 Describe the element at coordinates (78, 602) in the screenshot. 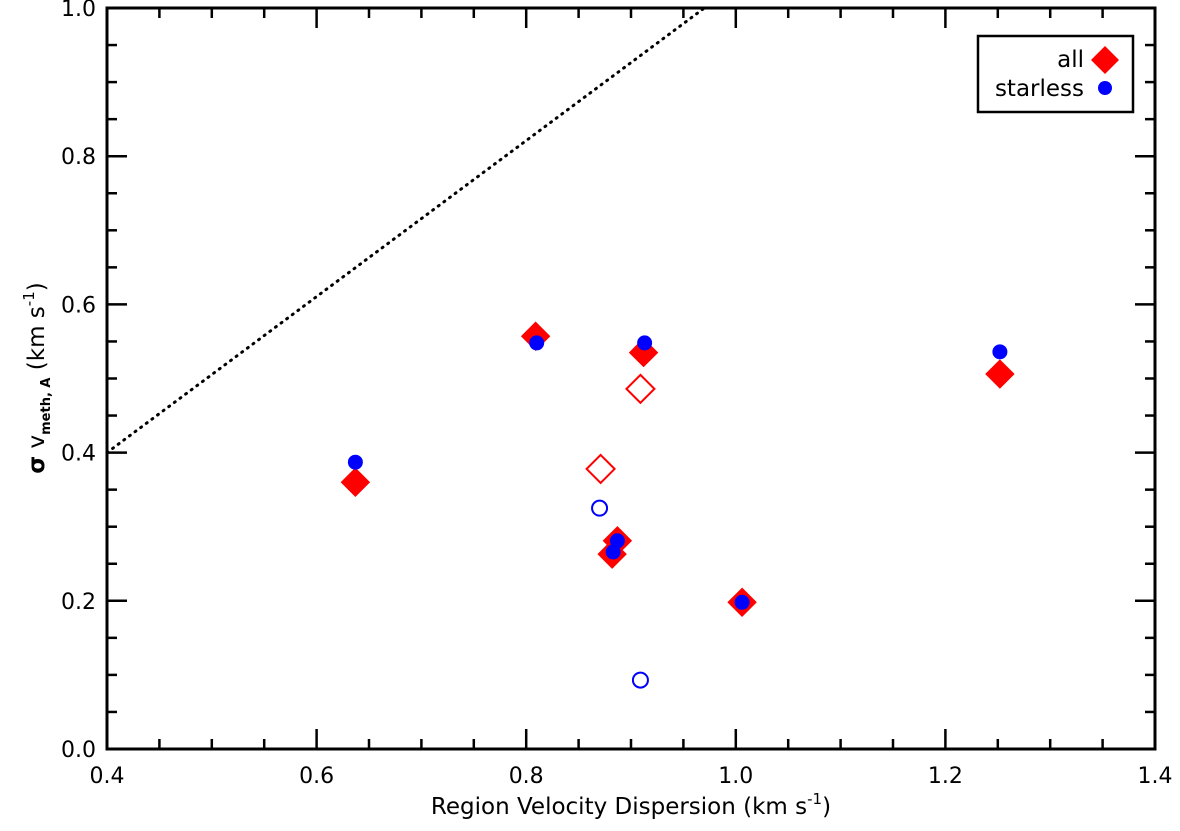

I see `y-tick-label: 0.2` at that location.